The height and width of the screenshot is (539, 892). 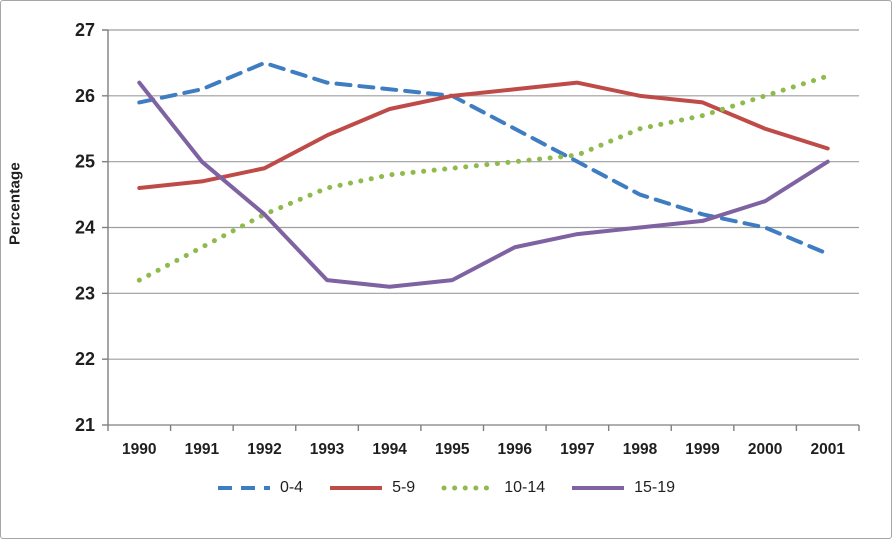 What do you see at coordinates (85, 359) in the screenshot?
I see `y-tick-label: 22` at bounding box center [85, 359].